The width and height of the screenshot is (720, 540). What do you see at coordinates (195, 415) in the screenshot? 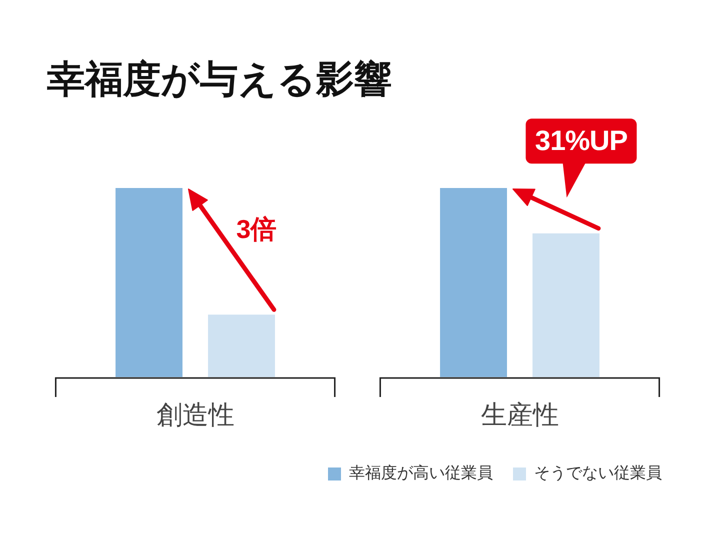
I see `x-tick-label: 創造性` at bounding box center [195, 415].